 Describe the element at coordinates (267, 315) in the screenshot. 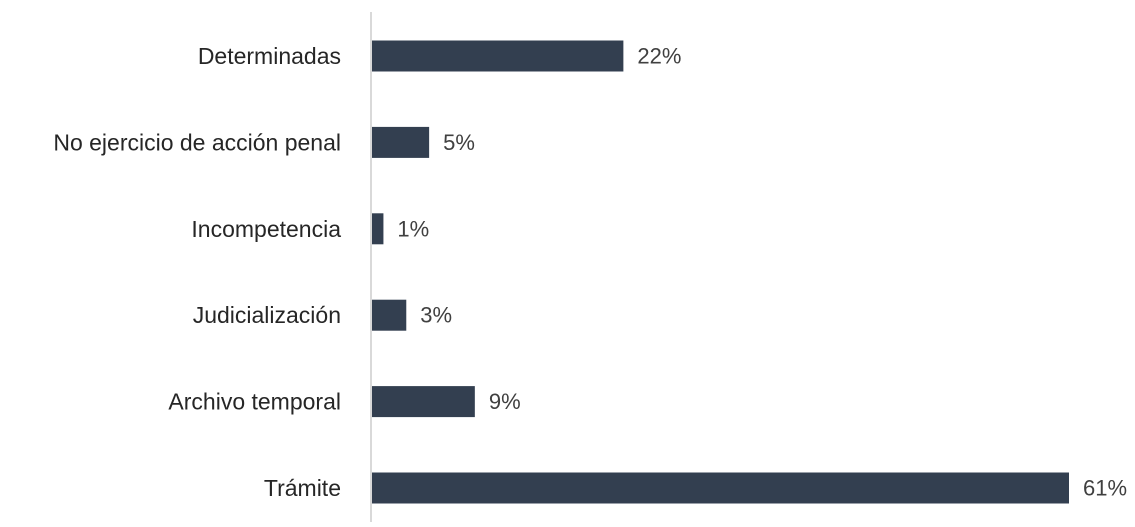

I see `category-label: Judicialización` at that location.